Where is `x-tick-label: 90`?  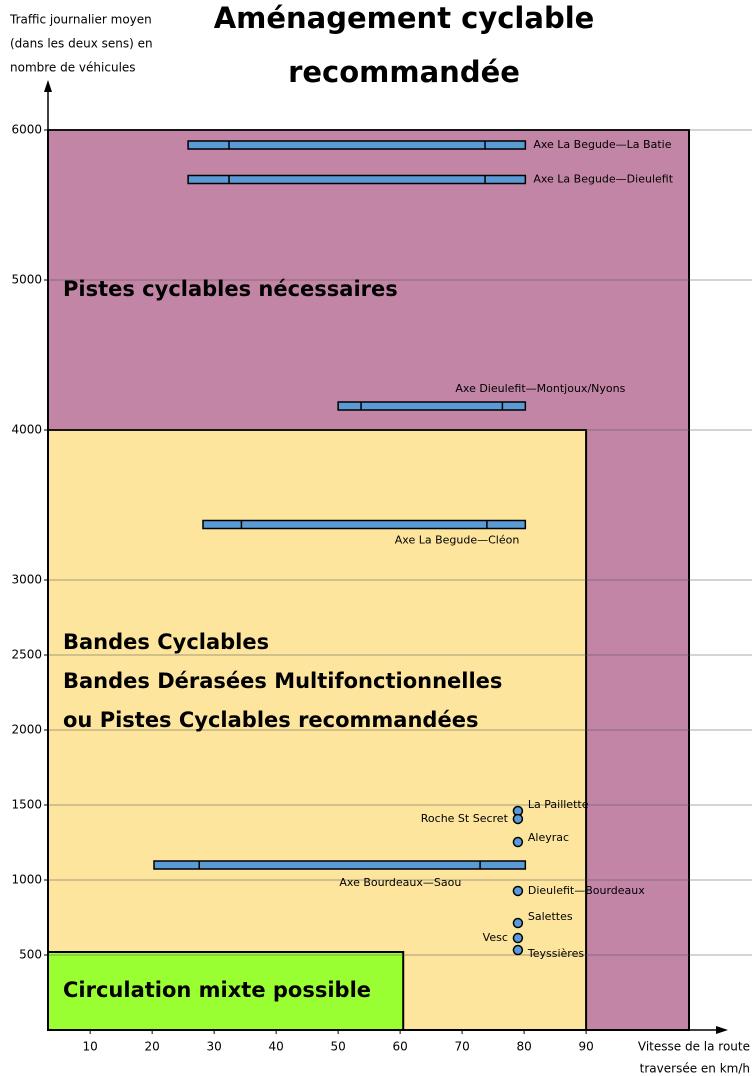
x-tick-label: 90 is located at coordinates (585, 1047).